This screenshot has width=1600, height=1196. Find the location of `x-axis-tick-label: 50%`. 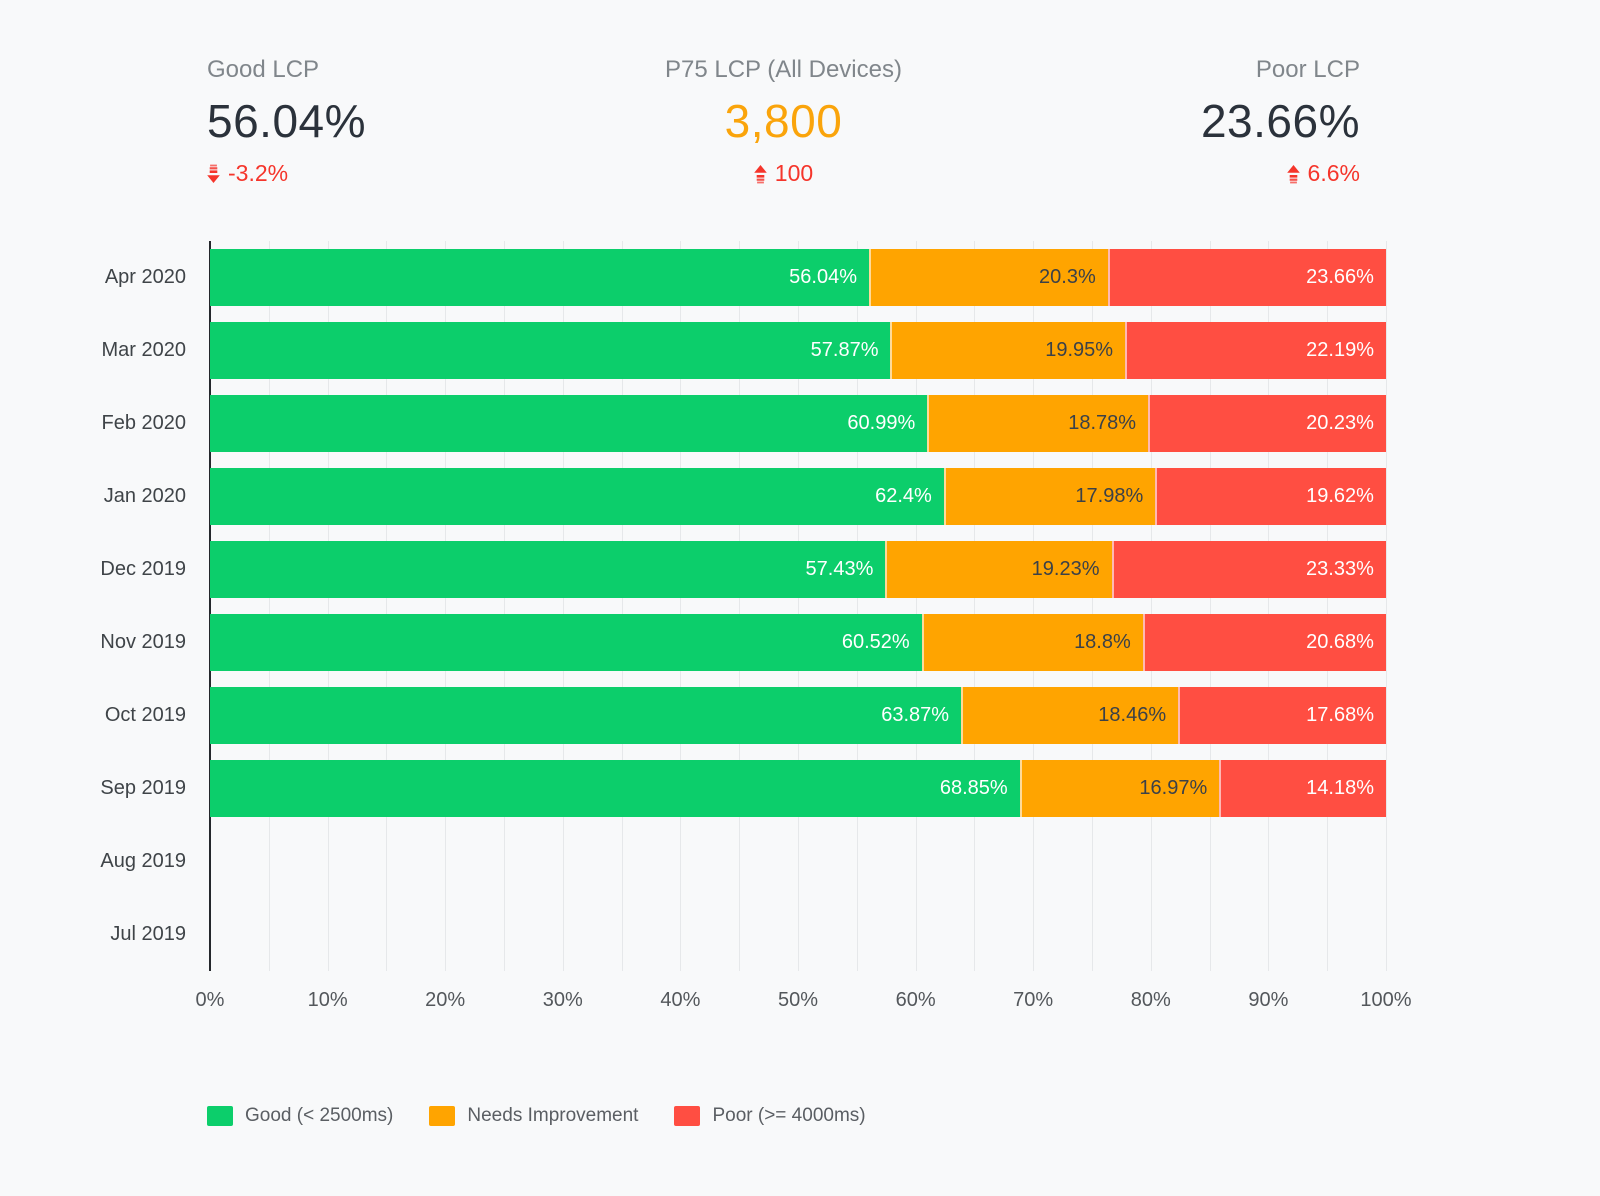

x-axis-tick-label: 50% is located at coordinates (798, 1000).